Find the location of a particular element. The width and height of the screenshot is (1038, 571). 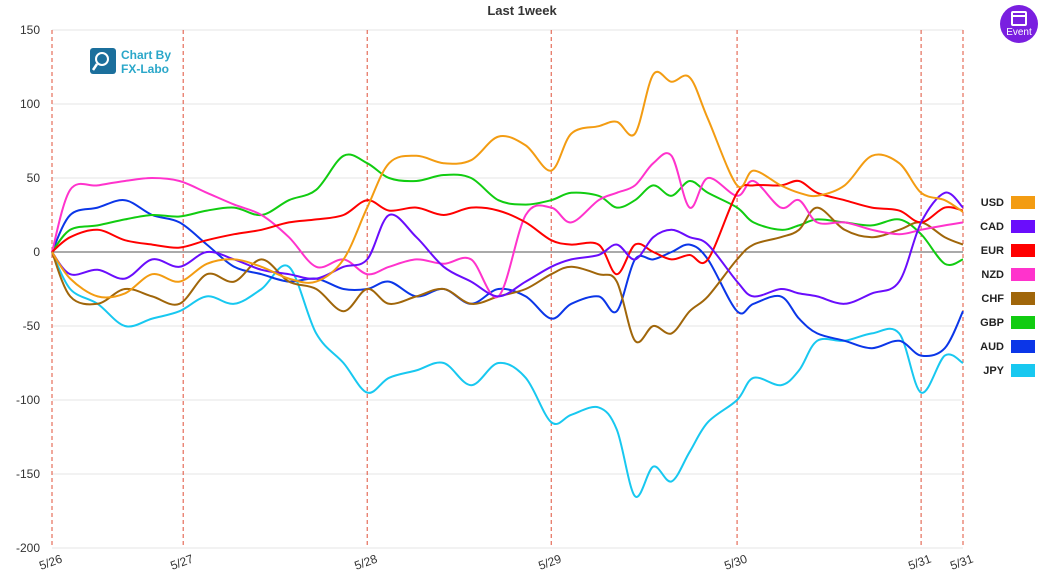

logo-lens is located at coordinates (102, 59).